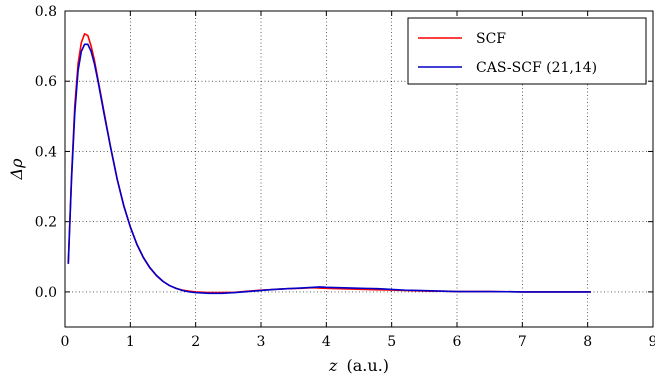 This screenshot has width=655, height=381. I want to click on legend-label-cas-scf: CAS-SCF (21,14), so click(536, 68).